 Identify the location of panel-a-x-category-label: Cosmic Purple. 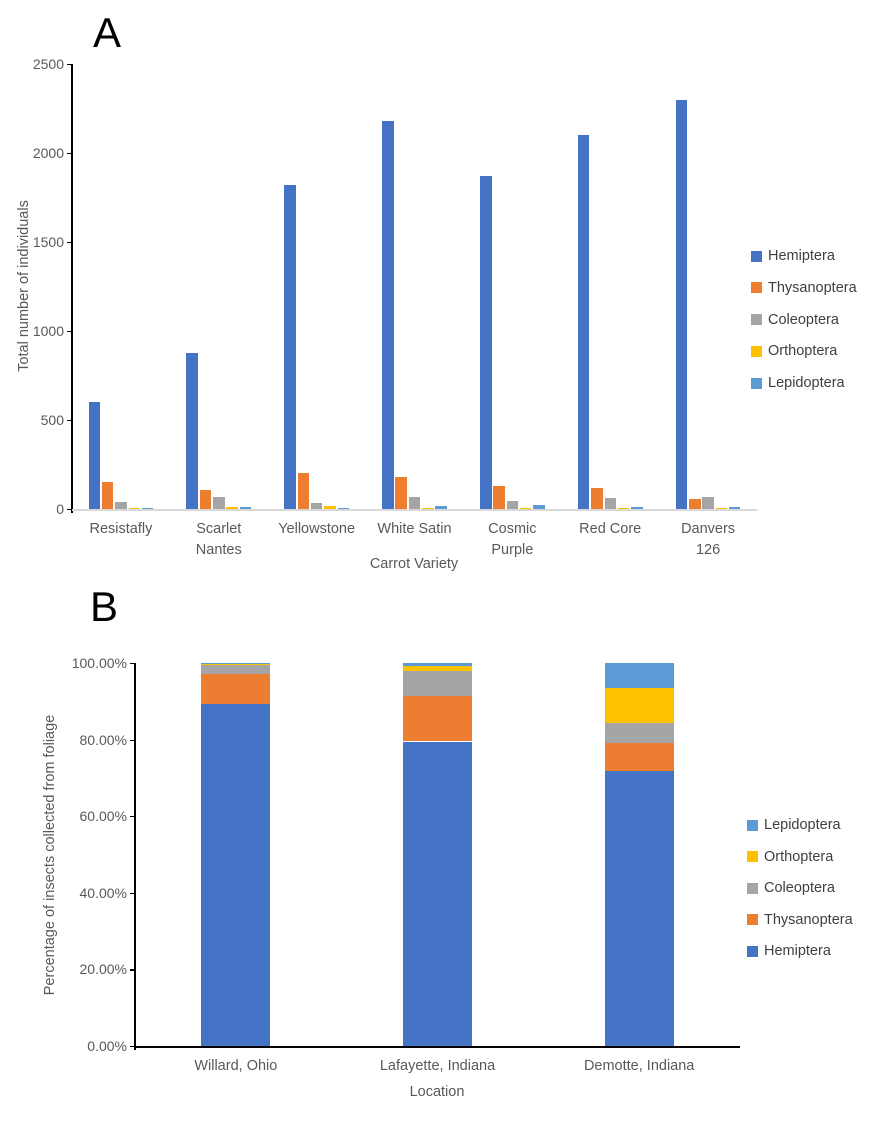
(512, 540).